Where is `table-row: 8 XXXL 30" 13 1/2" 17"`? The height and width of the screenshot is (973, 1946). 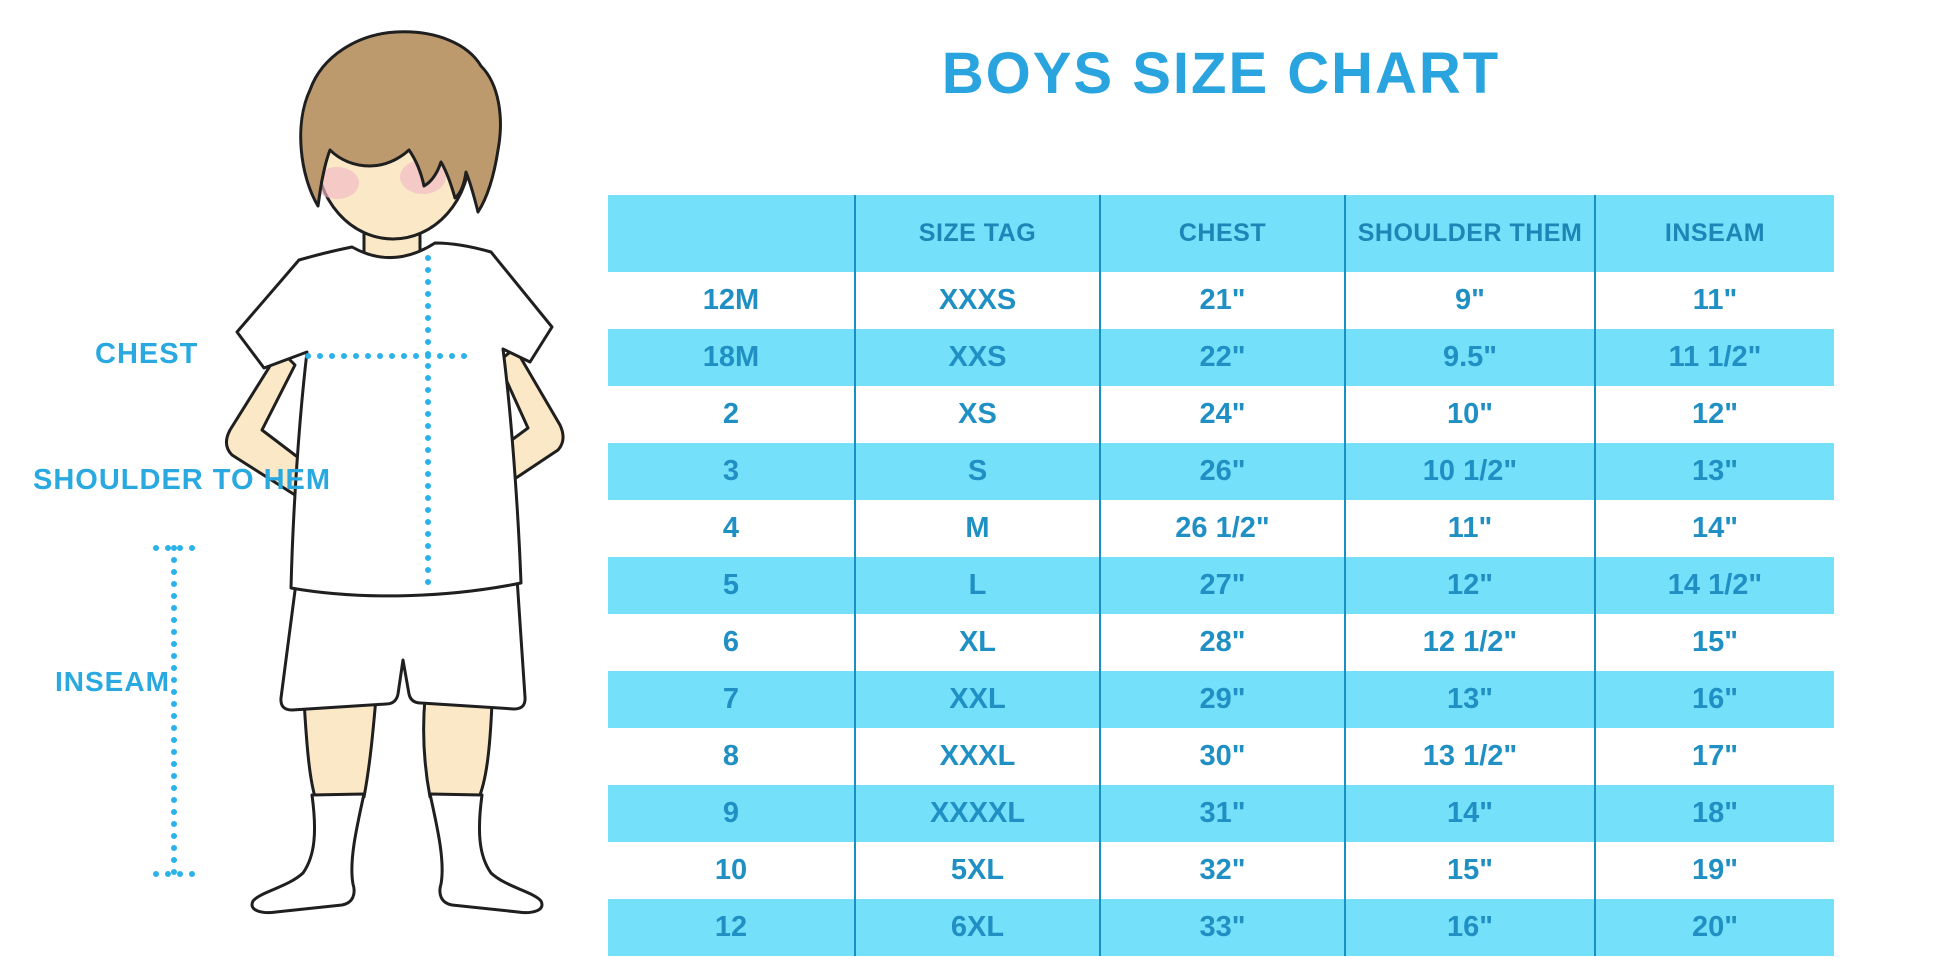
table-row: 8 XXXL 30" 13 1/2" 17" is located at coordinates (1221, 756).